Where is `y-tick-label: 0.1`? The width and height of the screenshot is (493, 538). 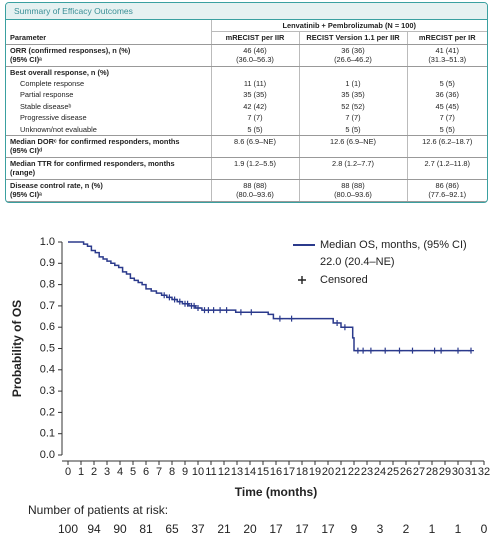
y-tick-label: 0.1 is located at coordinates (47, 434).